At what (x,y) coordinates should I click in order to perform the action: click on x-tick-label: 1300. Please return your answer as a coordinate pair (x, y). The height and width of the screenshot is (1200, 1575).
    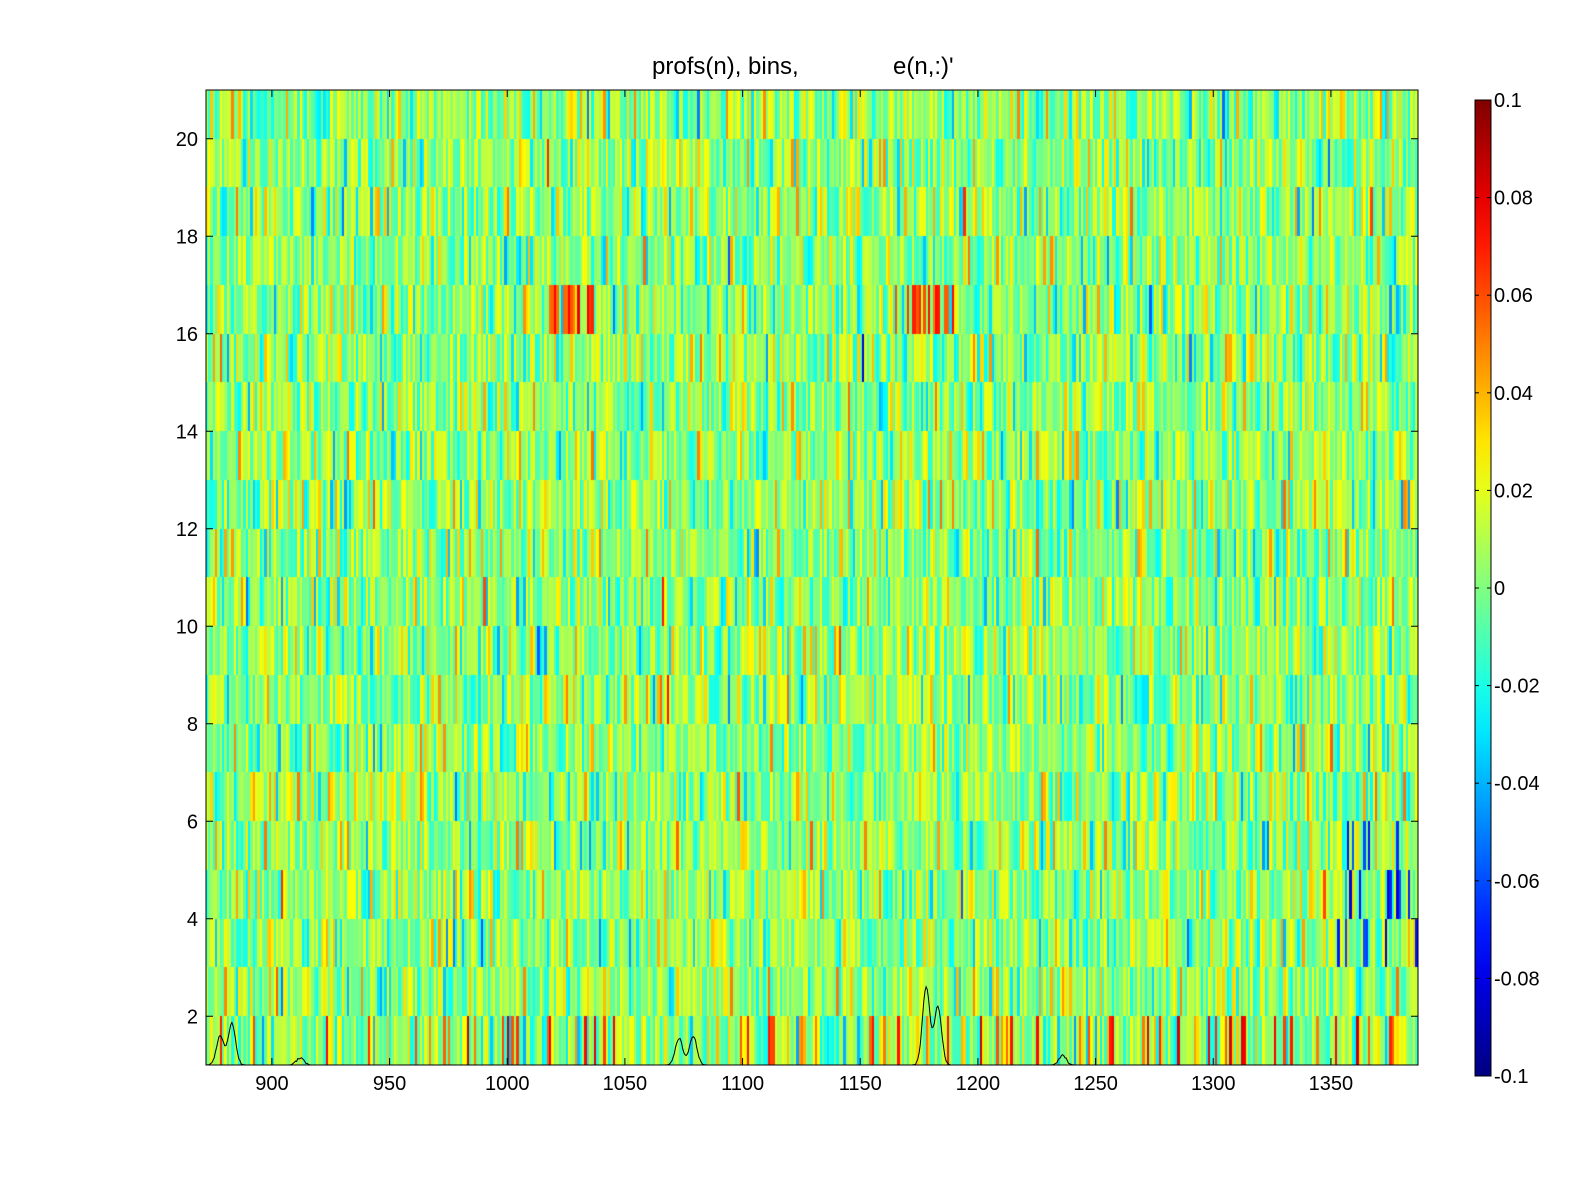
    Looking at the image, I should click on (1213, 1084).